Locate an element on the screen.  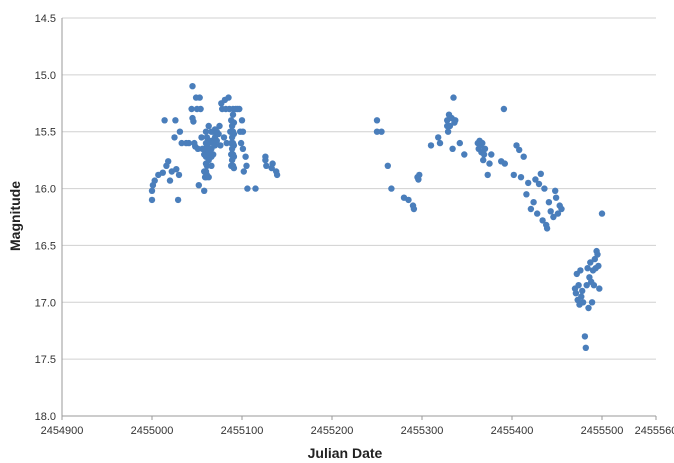
x-tick-label: 2455100 is located at coordinates (242, 431).